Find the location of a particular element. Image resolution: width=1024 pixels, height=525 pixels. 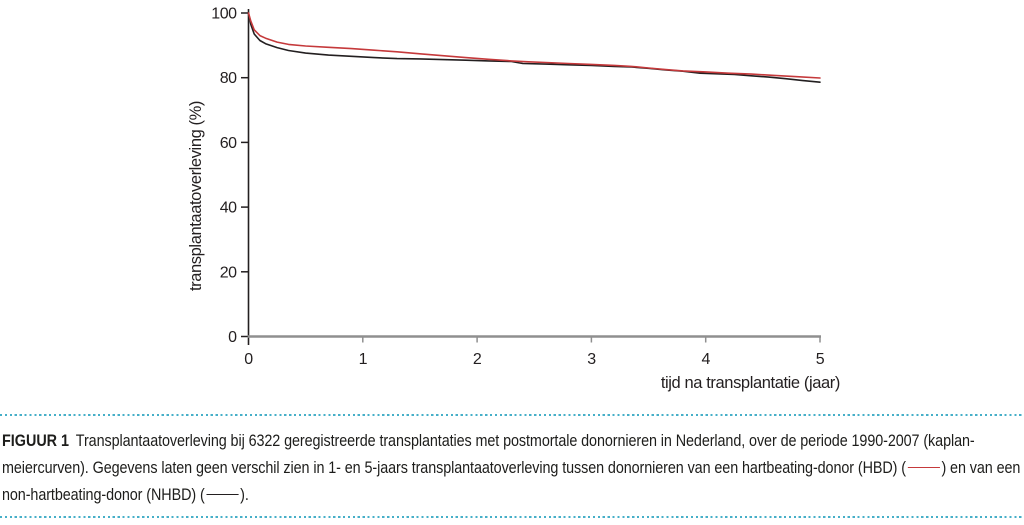

nhbd-line-sample-icon is located at coordinates (222, 495).